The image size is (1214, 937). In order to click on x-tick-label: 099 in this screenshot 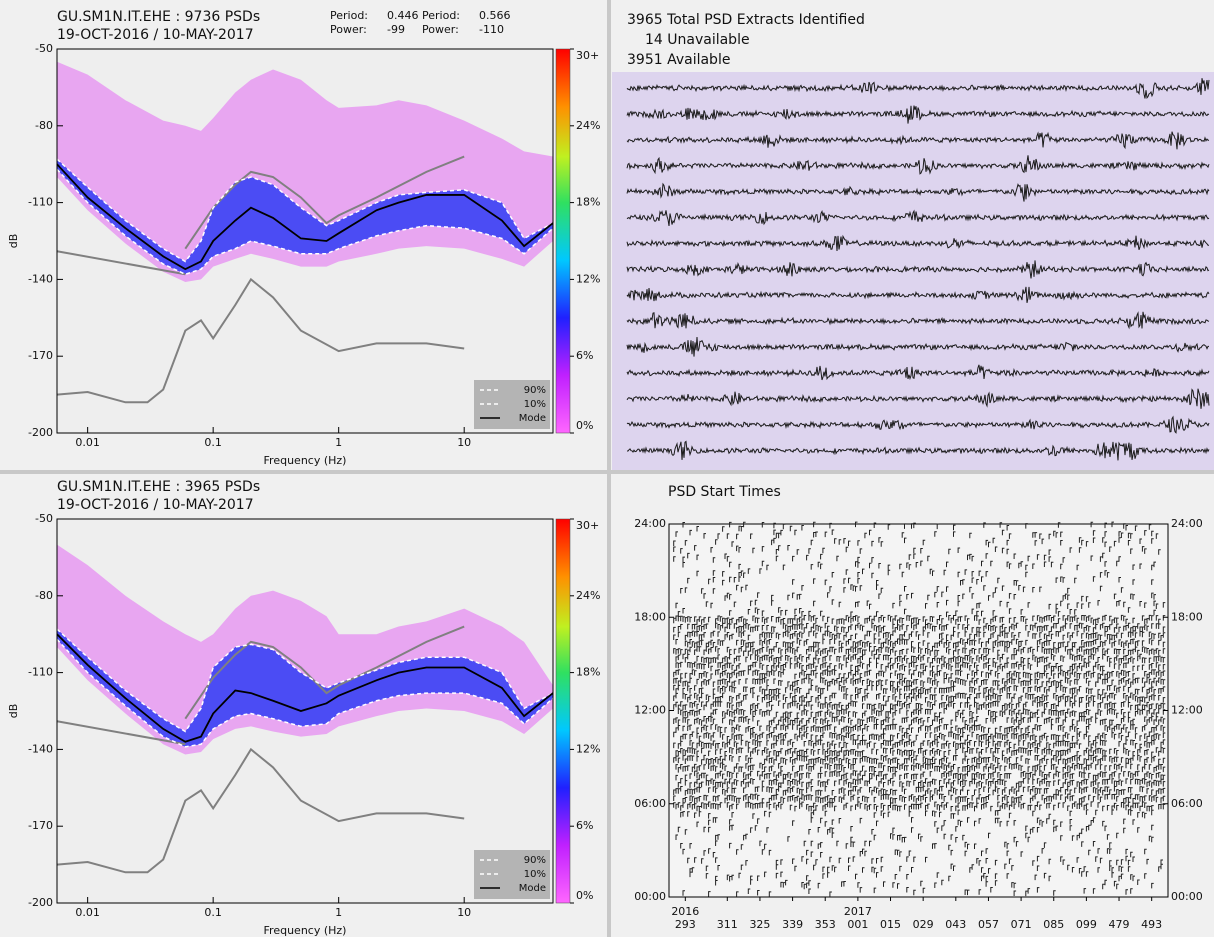, I will do `click(1086, 924)`.